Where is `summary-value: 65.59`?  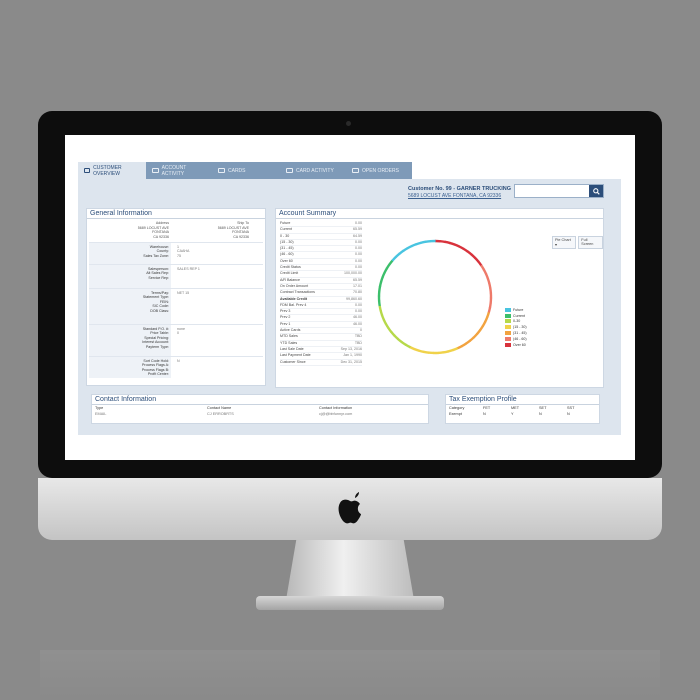
summary-value: 65.59 is located at coordinates (357, 279).